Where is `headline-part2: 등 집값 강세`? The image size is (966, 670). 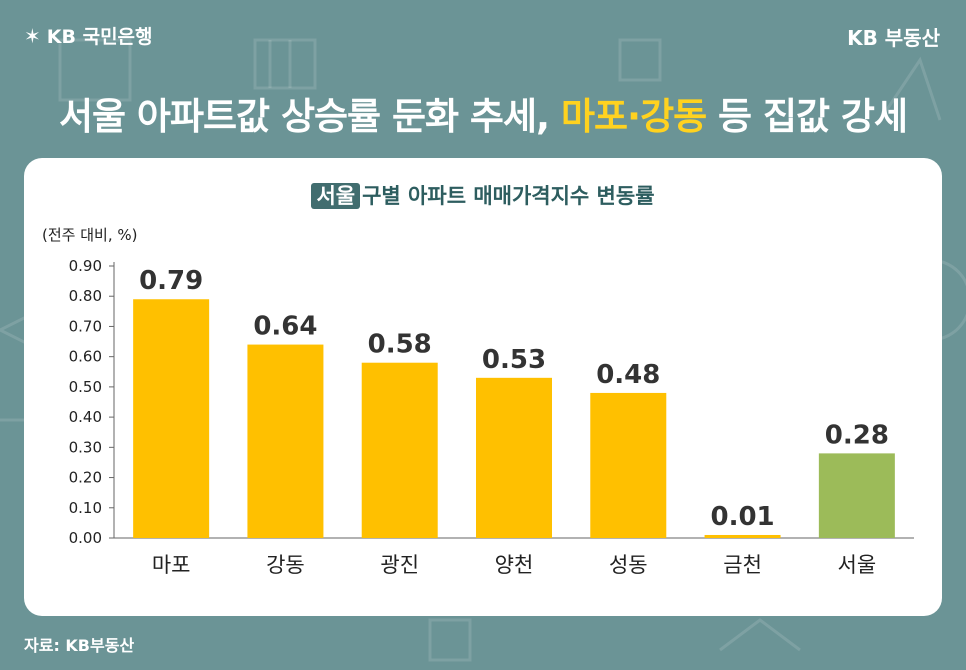 headline-part2: 등 집값 강세 is located at coordinates (807, 116).